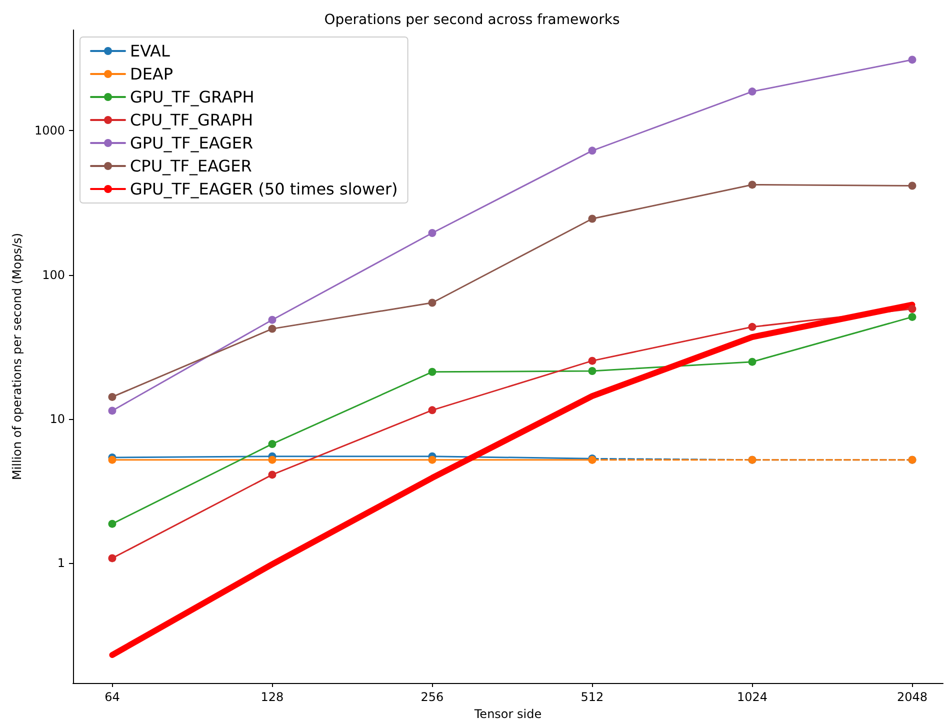  I want to click on y-axis-title: Million of operations per second (Mops/s), so click(17, 356).